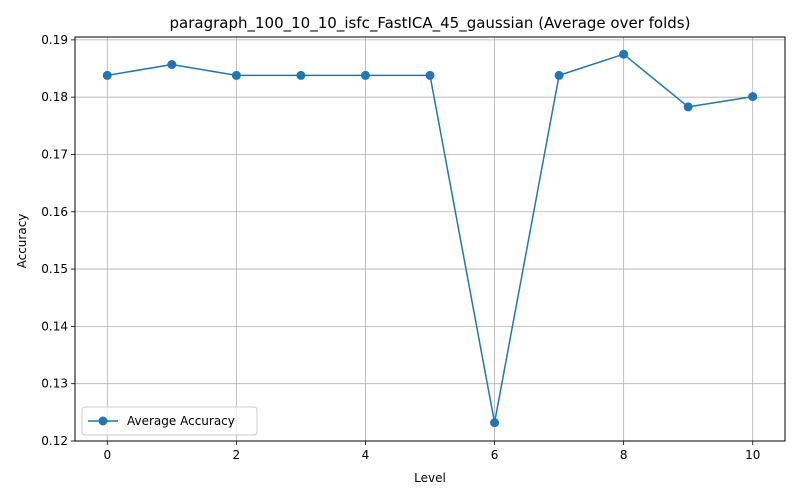 The height and width of the screenshot is (504, 800). Describe the element at coordinates (431, 451) in the screenshot. I see `x-axis-ticks: 0 2 4 6 8 10` at that location.